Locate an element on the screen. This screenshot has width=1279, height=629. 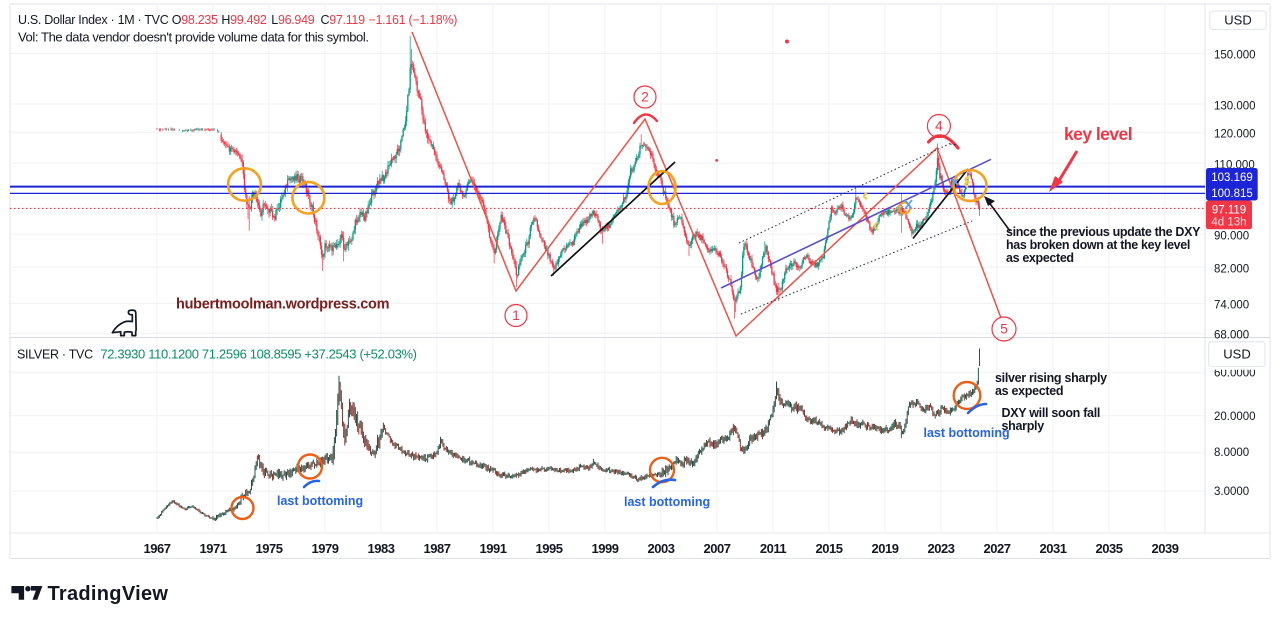
svg-text: 20.0000 is located at coordinates (1235, 417).